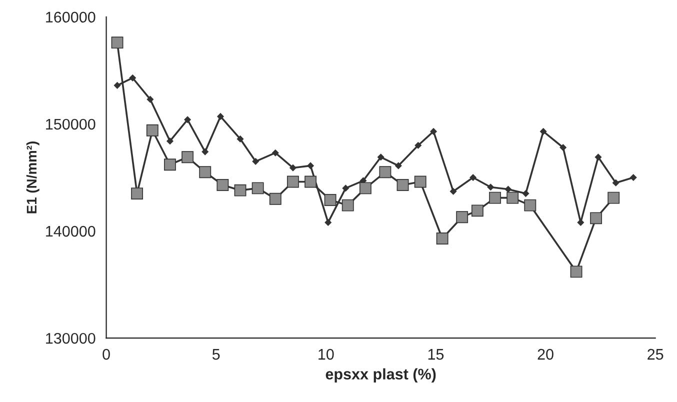  I want to click on y-tick-label: 150000, so click(71, 124).